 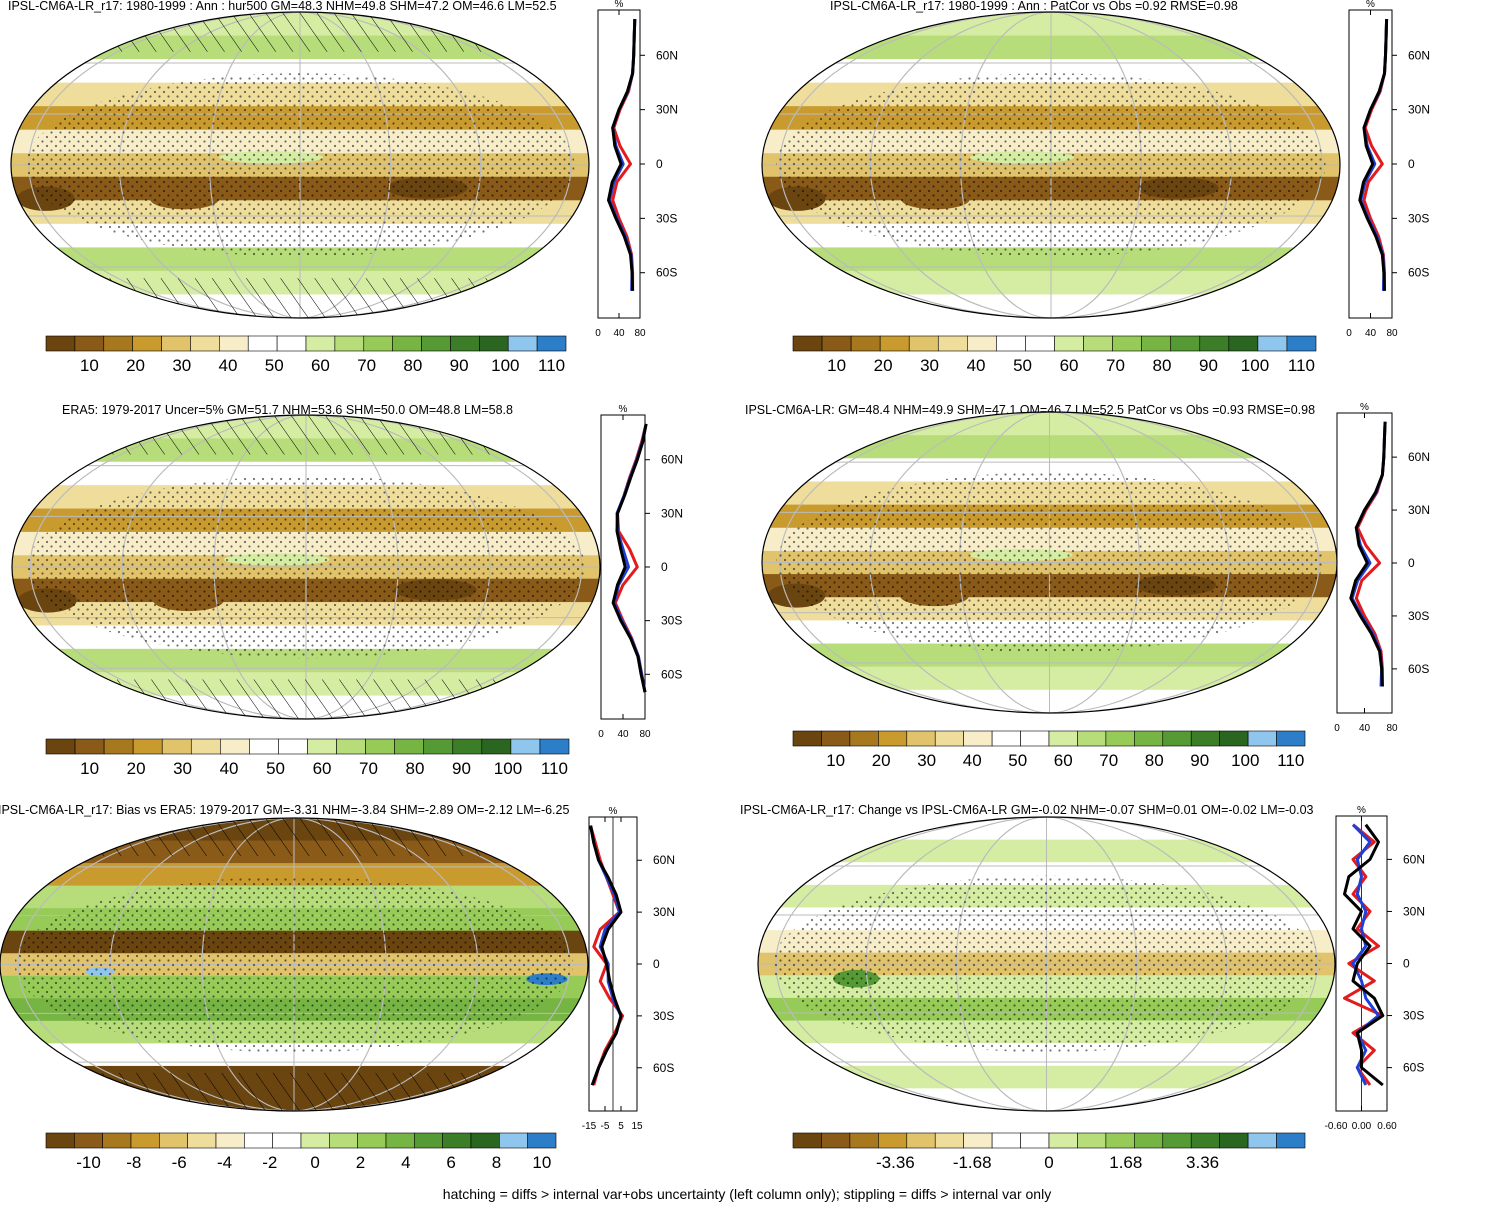 What do you see at coordinates (300, 165) in the screenshot?
I see `map-outline-a` at bounding box center [300, 165].